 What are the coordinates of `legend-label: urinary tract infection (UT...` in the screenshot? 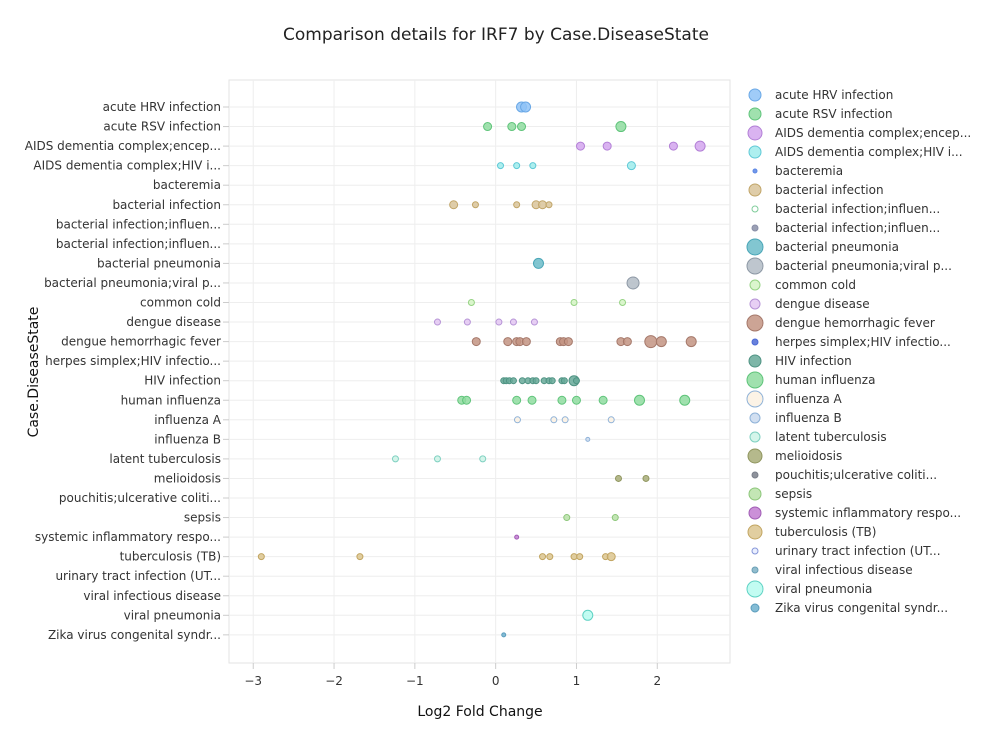 It's located at (858, 551).